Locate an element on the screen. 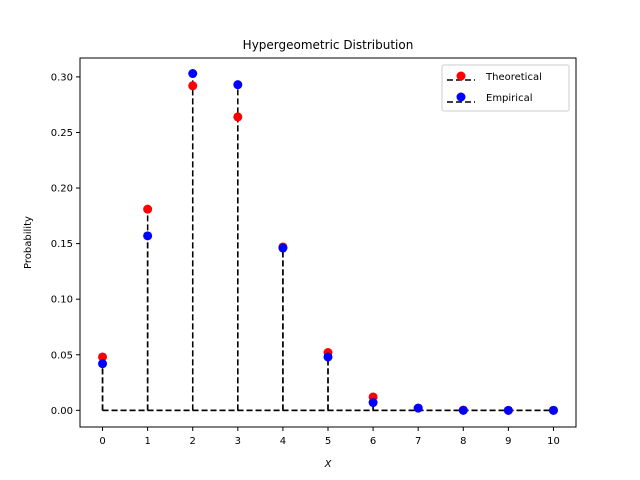  y-tick-label: 0.30 is located at coordinates (62, 77).